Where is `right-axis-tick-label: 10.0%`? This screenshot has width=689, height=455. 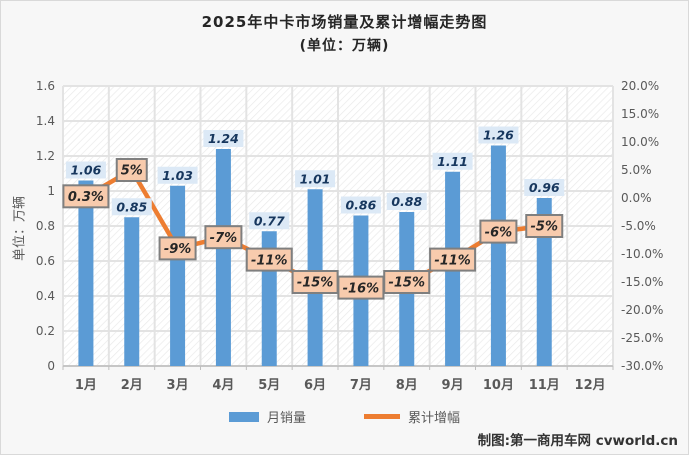
right-axis-tick-label: 10.0% is located at coordinates (640, 142).